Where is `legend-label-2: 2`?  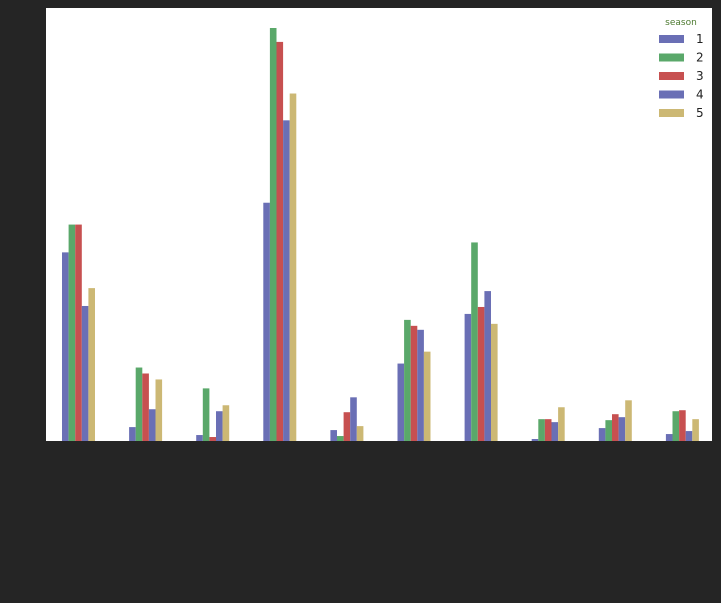 legend-label-2: 2 is located at coordinates (700, 58).